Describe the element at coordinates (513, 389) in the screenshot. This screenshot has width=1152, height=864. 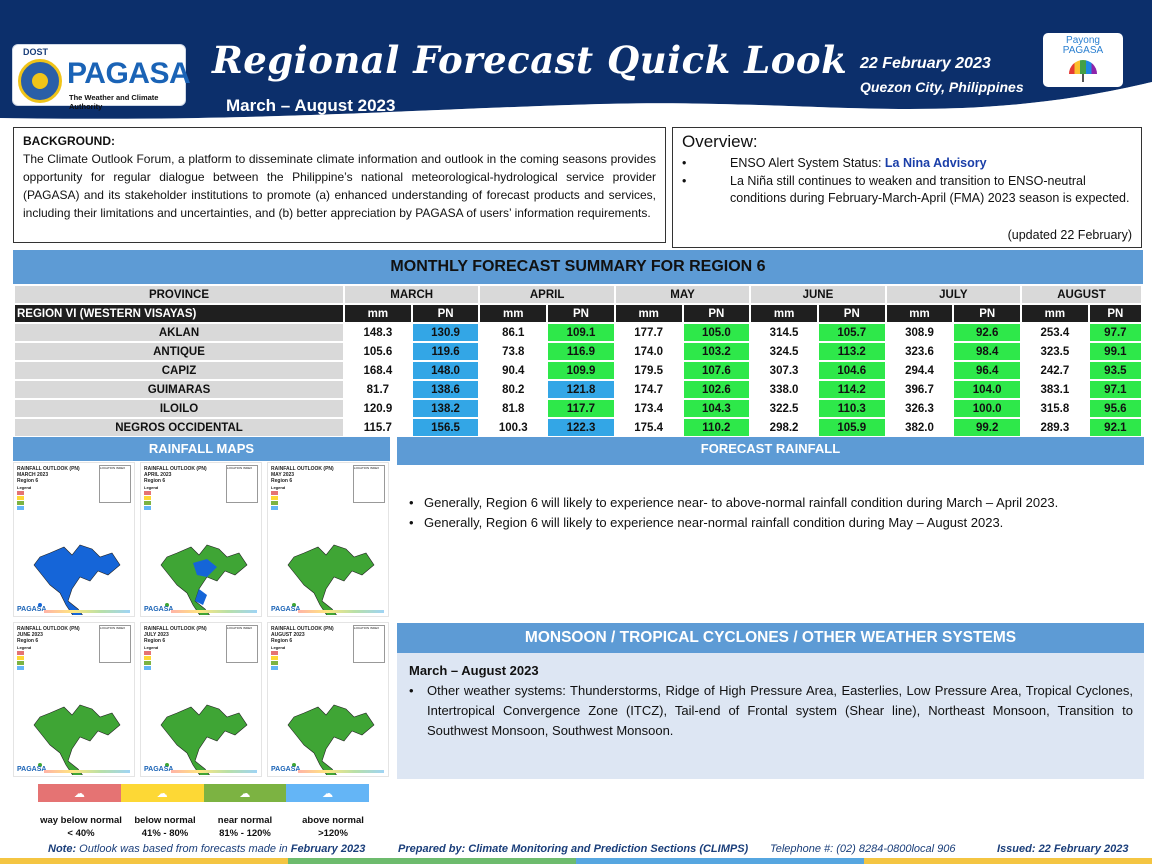
I see `mm-cell: 80.2` at that location.